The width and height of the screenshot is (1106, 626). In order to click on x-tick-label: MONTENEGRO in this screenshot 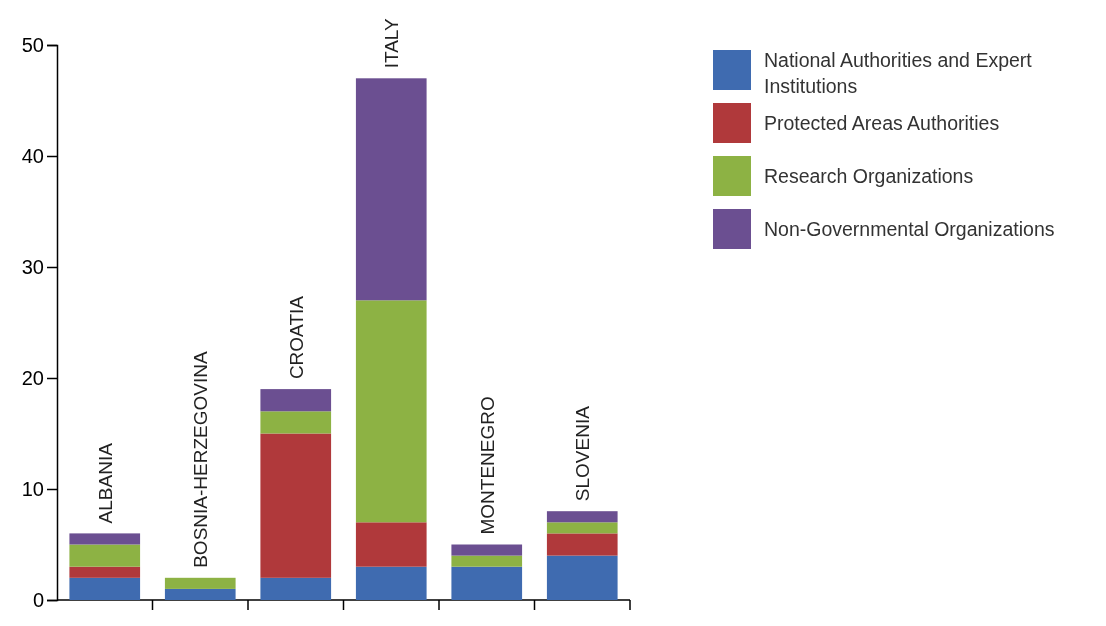, I will do `click(487, 465)`.